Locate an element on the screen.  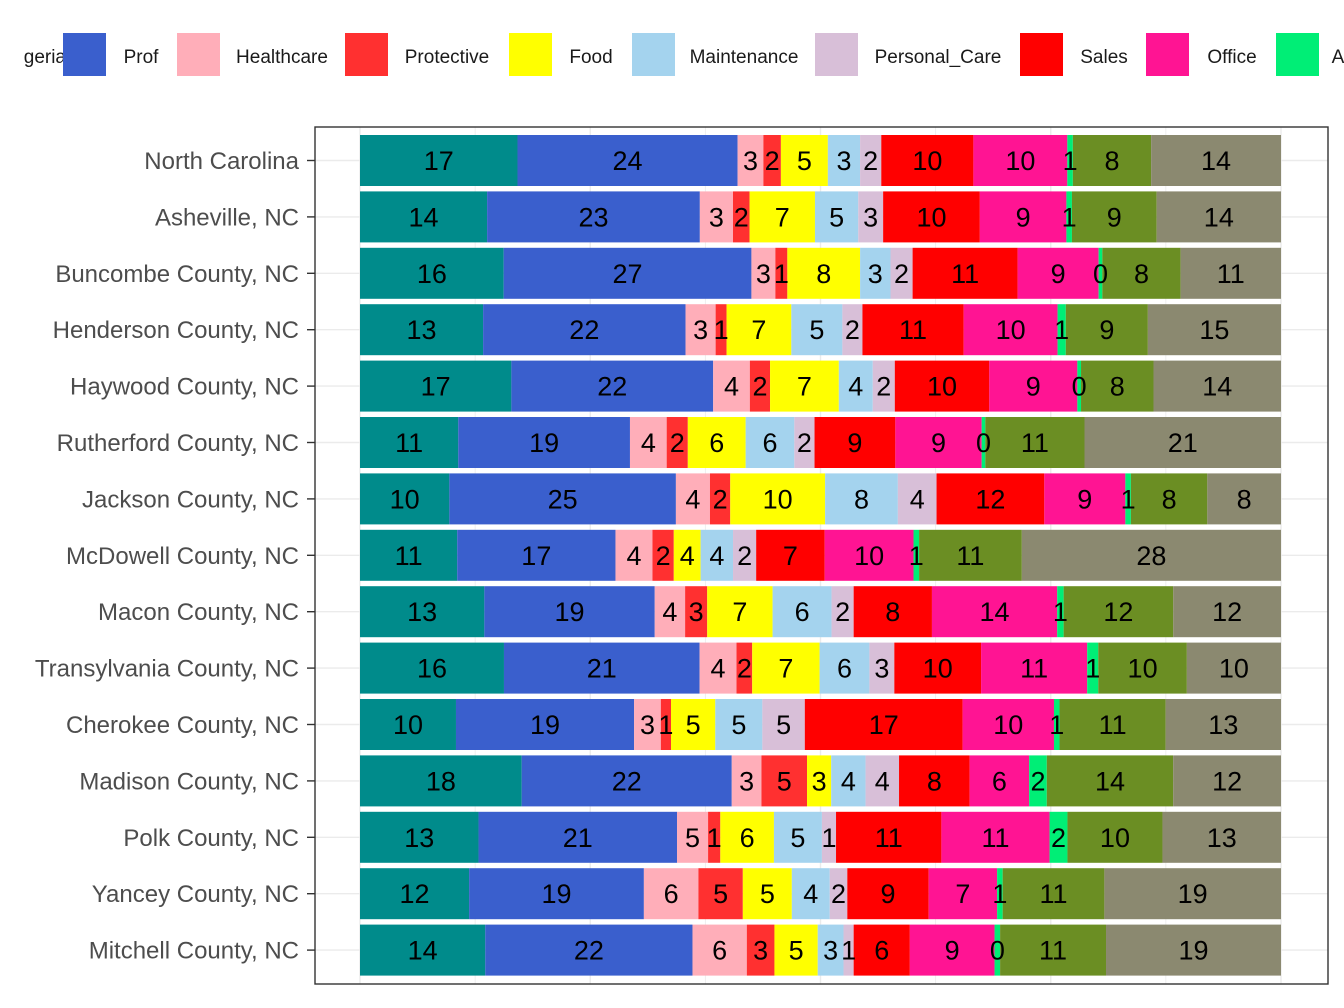
legend-label-prof: Prof is located at coordinates (142, 57).